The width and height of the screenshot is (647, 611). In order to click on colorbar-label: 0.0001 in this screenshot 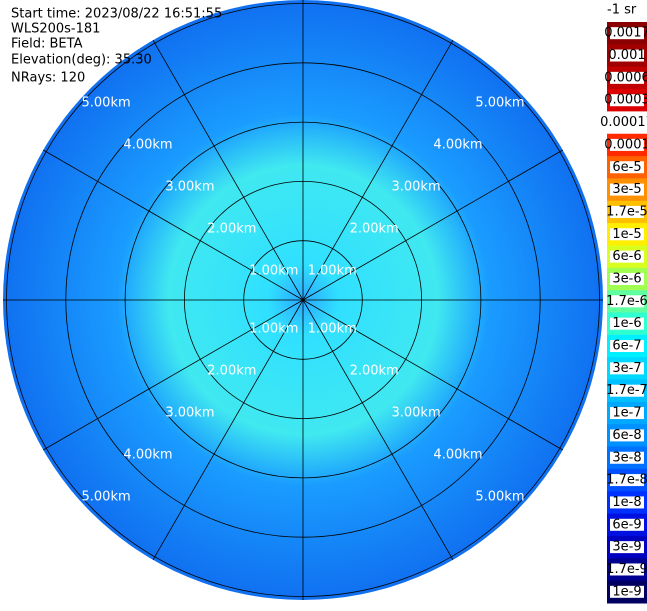, I will do `click(625, 144)`.